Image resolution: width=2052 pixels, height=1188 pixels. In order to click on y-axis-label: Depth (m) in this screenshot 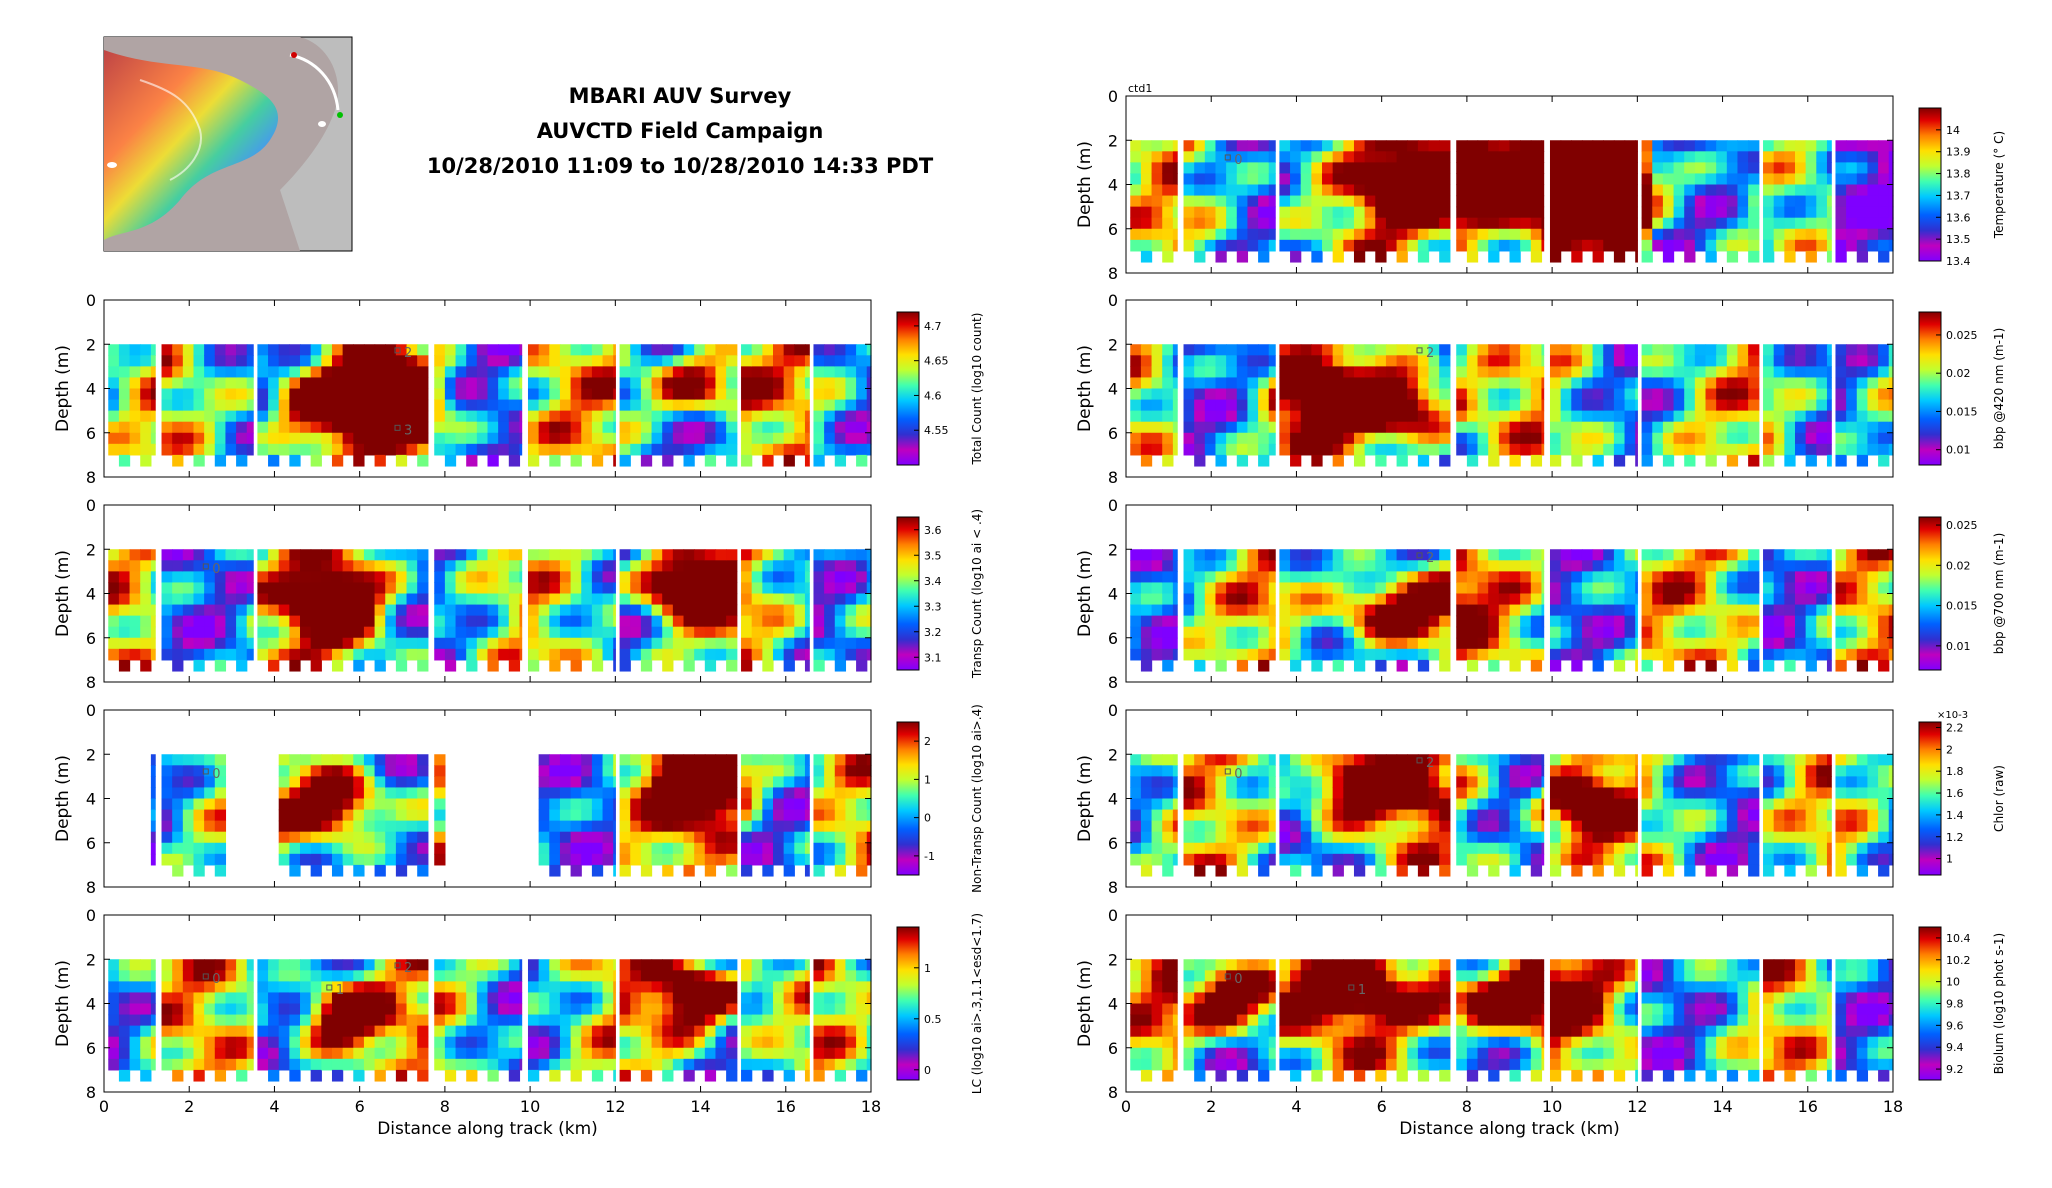, I will do `click(1085, 184)`.